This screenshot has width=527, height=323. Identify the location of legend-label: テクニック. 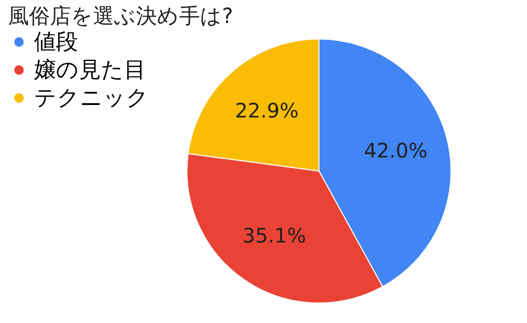
(91, 98).